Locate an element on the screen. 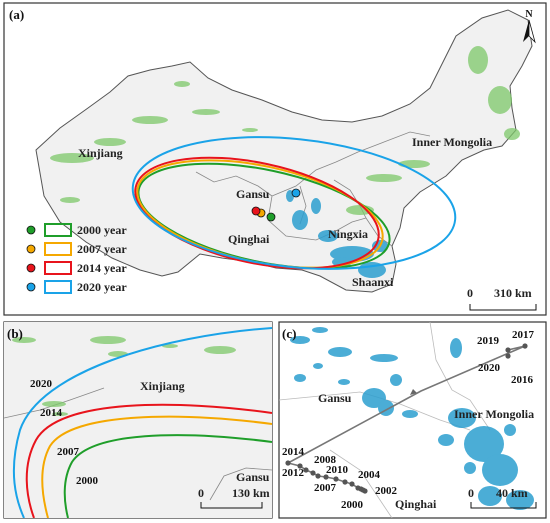 The height and width of the screenshot is (523, 550). vegetation-patches is located at coordinates (124, 376).